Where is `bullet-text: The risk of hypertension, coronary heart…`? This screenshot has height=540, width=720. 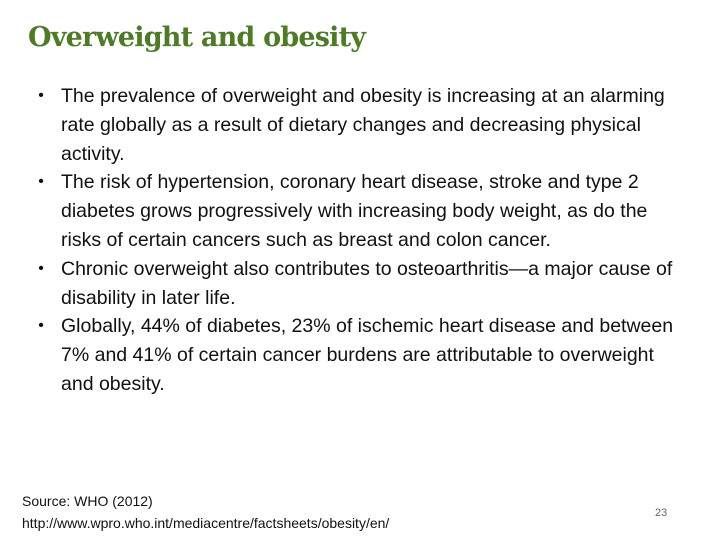 bullet-text: The risk of hypertension, coronary heart… is located at coordinates (354, 211).